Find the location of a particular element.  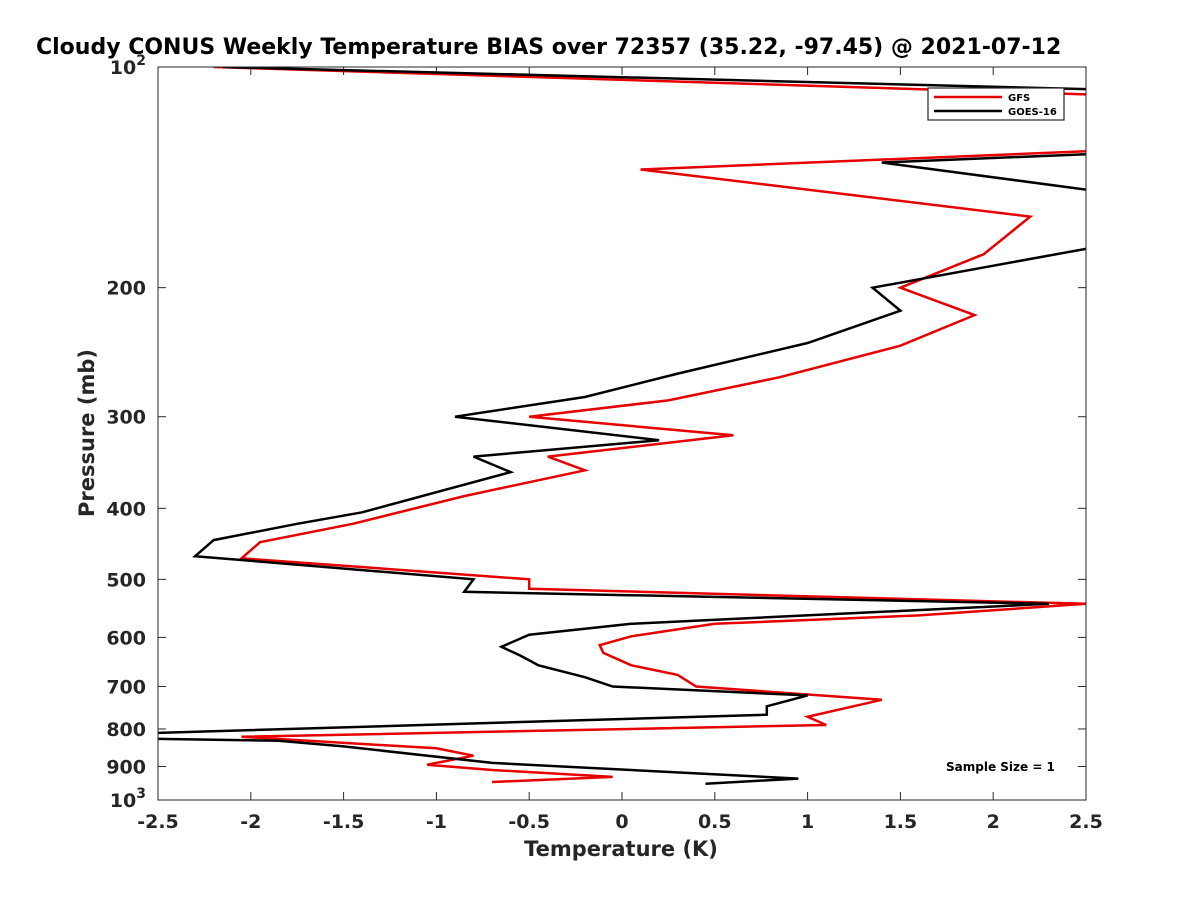

x-tick-label: 0.5 is located at coordinates (715, 822).